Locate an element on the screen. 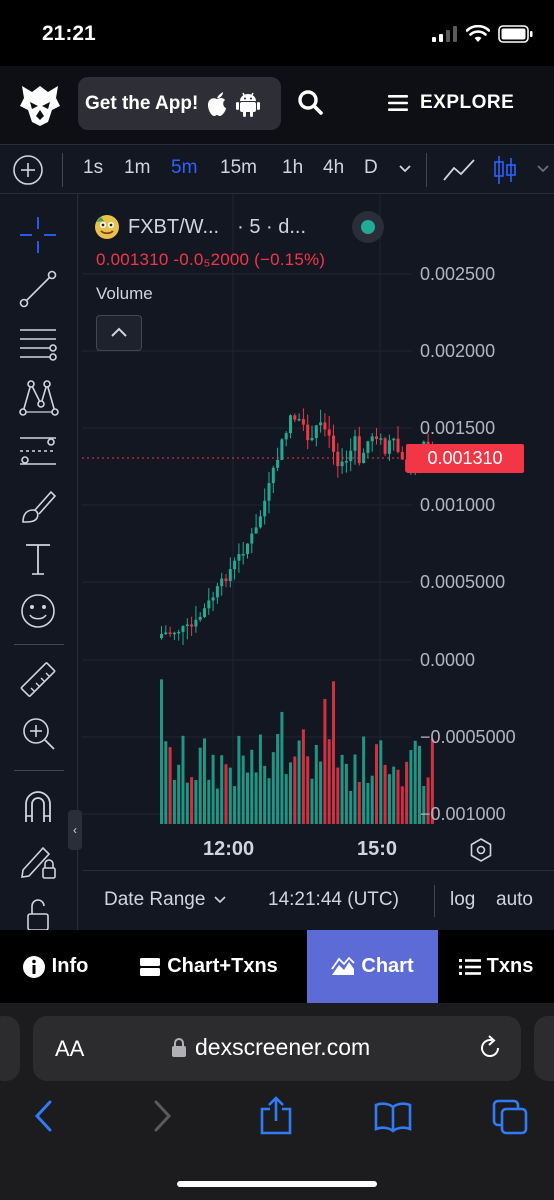 The width and height of the screenshot is (554, 1200). search-icon is located at coordinates (311, 103).